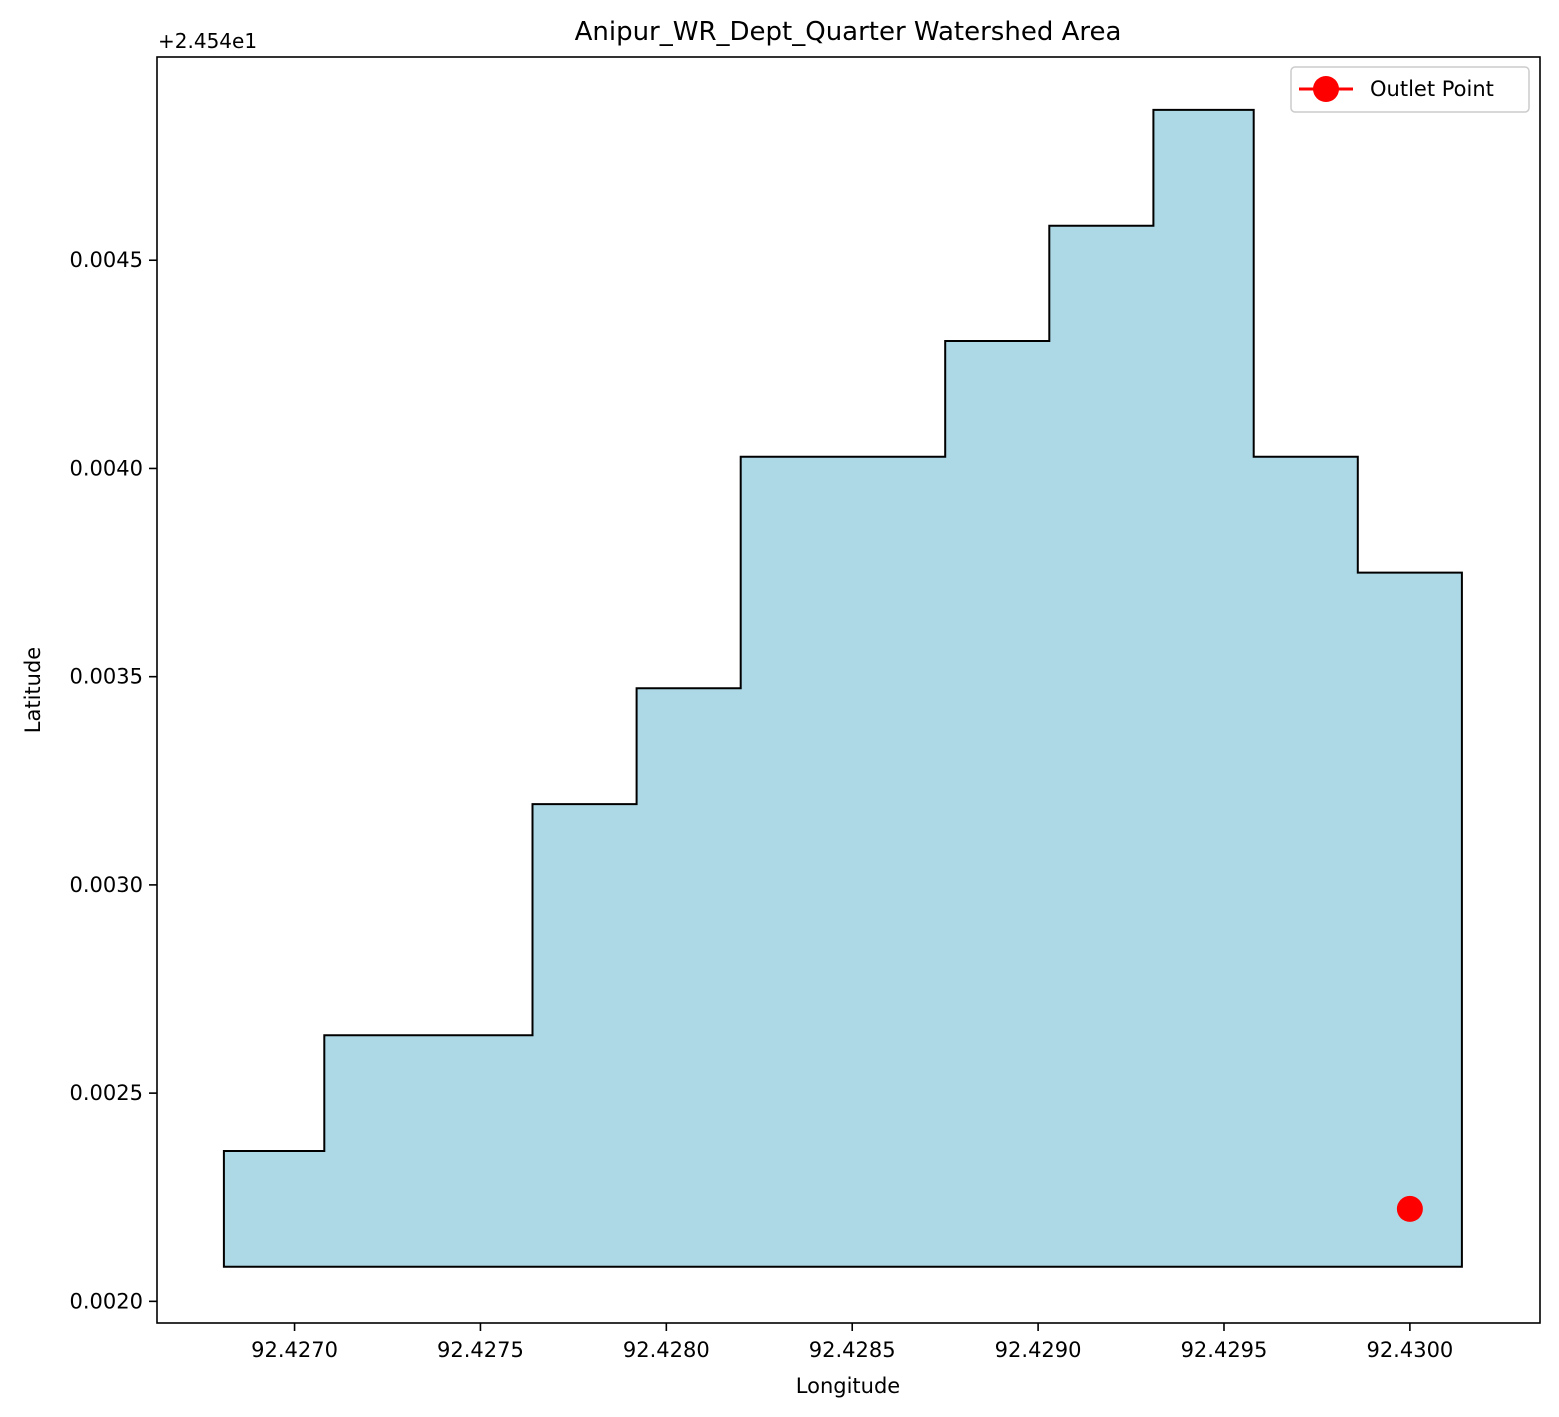 Image resolution: width=1559 pixels, height=1417 pixels. I want to click on y-tick-label: 0.0025, so click(106, 1093).